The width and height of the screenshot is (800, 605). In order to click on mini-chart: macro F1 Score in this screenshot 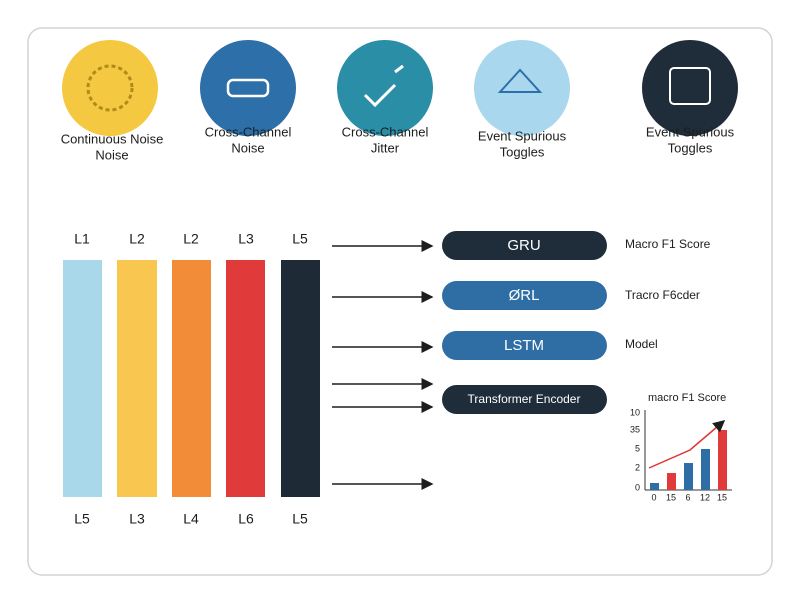, I will do `click(688, 441)`.